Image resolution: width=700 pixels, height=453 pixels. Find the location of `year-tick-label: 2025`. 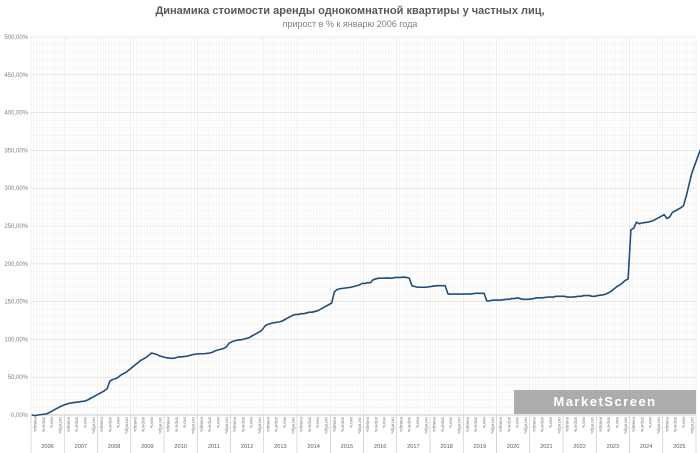

year-tick-label: 2025 is located at coordinates (679, 447).